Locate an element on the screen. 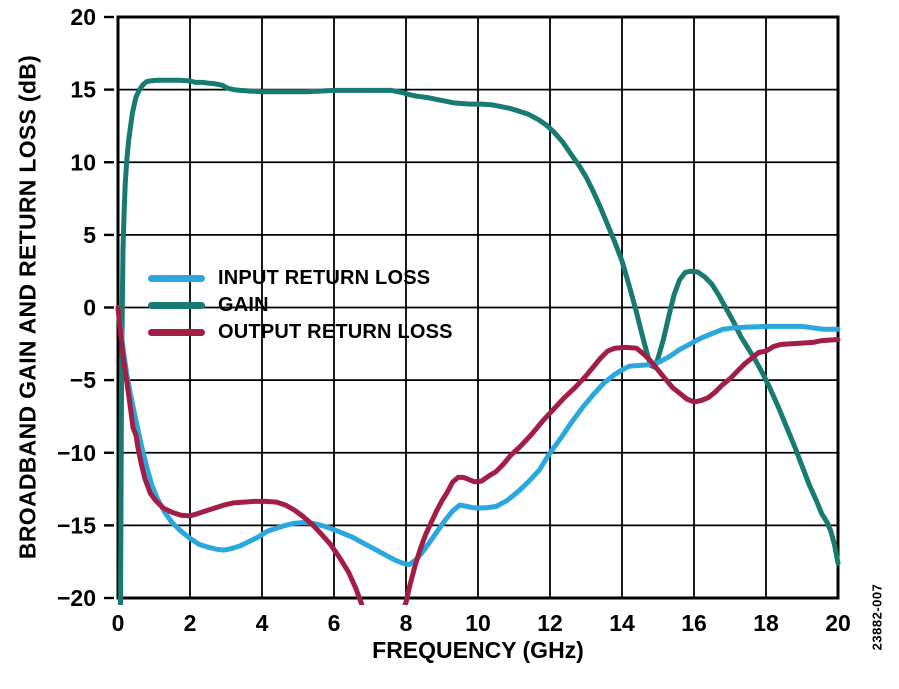 This screenshot has width=899, height=689. svg-text: −15 is located at coordinates (76, 525).